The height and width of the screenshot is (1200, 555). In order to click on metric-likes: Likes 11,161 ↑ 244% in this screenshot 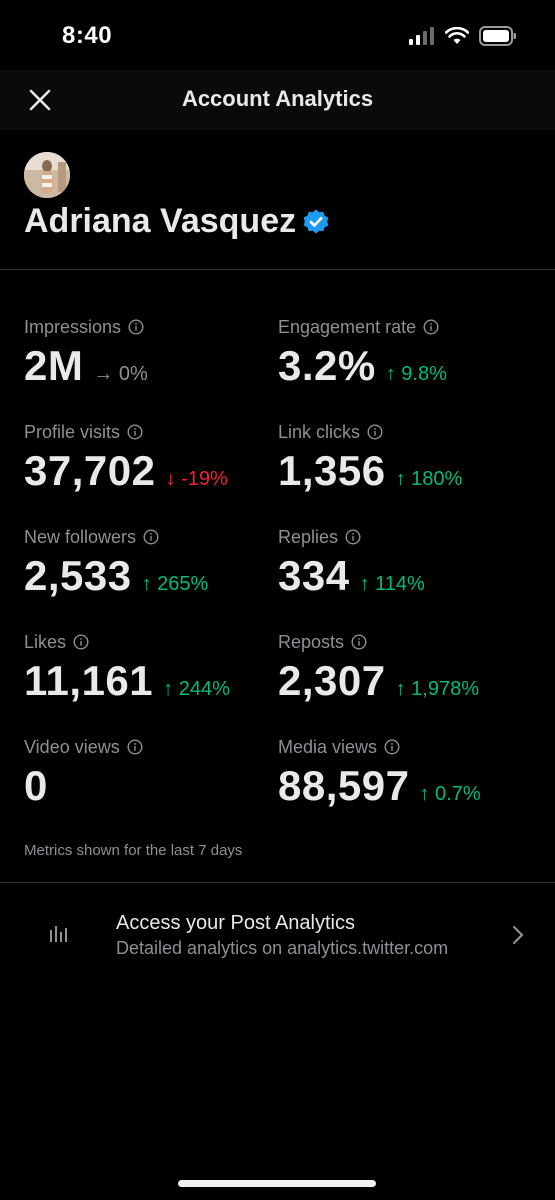, I will do `click(154, 668)`.